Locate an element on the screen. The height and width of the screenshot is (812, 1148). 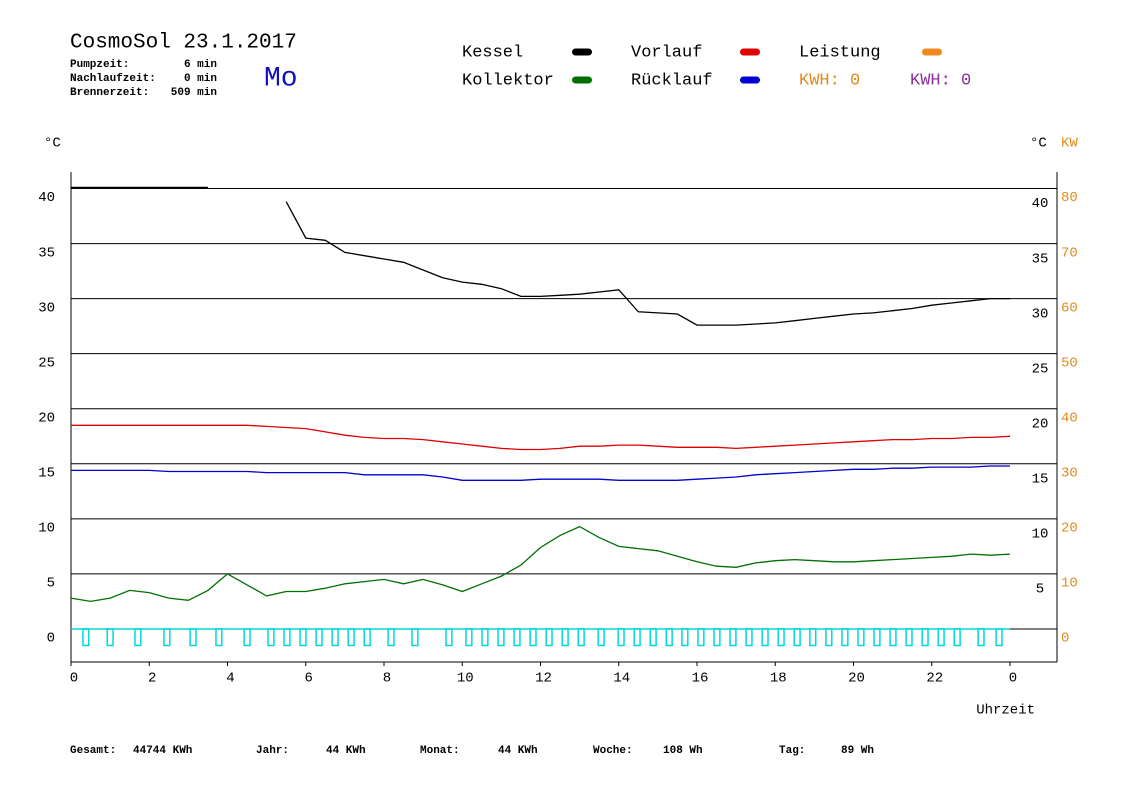
x-tick-label: 18 is located at coordinates (778, 679).